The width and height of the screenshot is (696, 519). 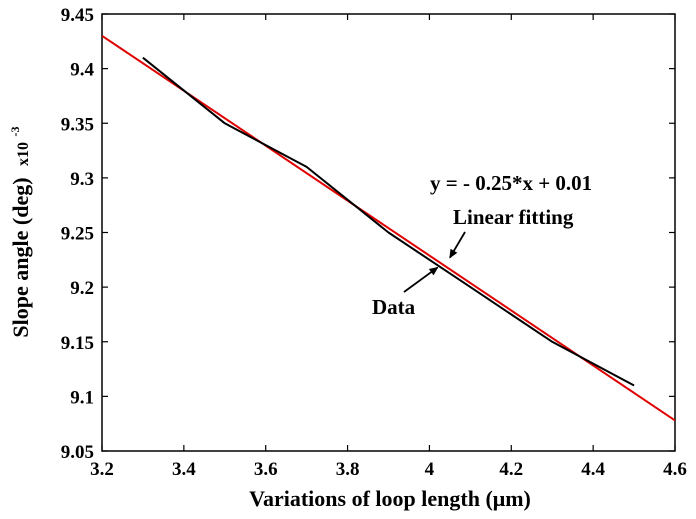 I want to click on y-tick-label: 9.35, so click(x=77, y=124).